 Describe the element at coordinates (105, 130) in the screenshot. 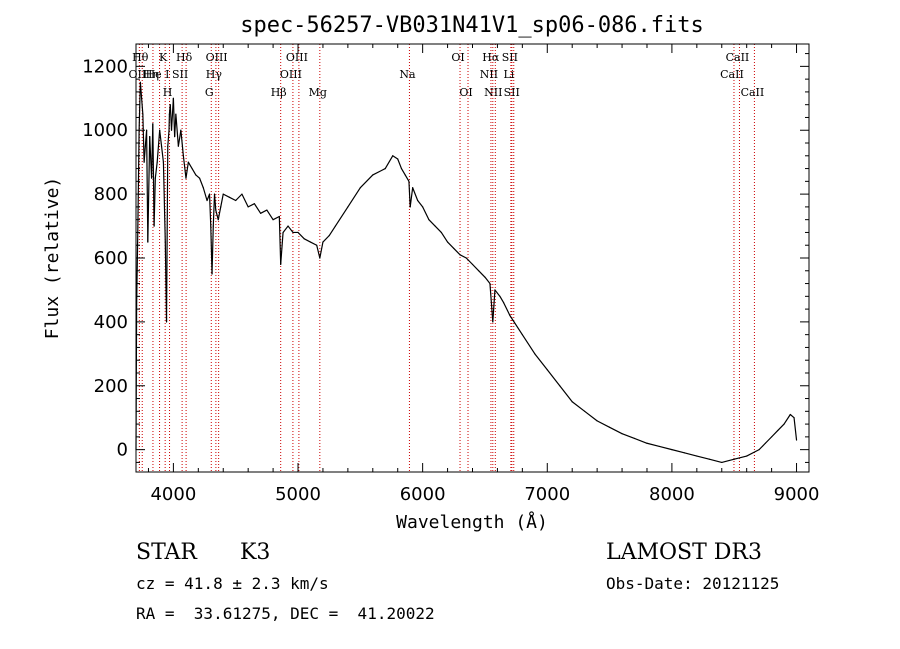

I see `y-tick-label-5: 1000` at that location.